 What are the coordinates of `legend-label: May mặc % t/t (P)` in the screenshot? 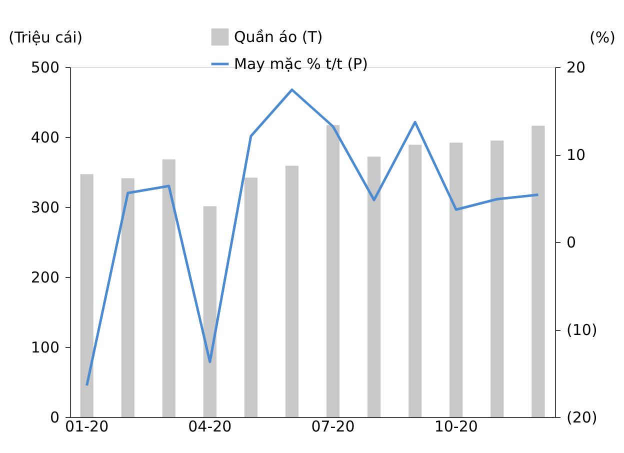 It's located at (301, 64).